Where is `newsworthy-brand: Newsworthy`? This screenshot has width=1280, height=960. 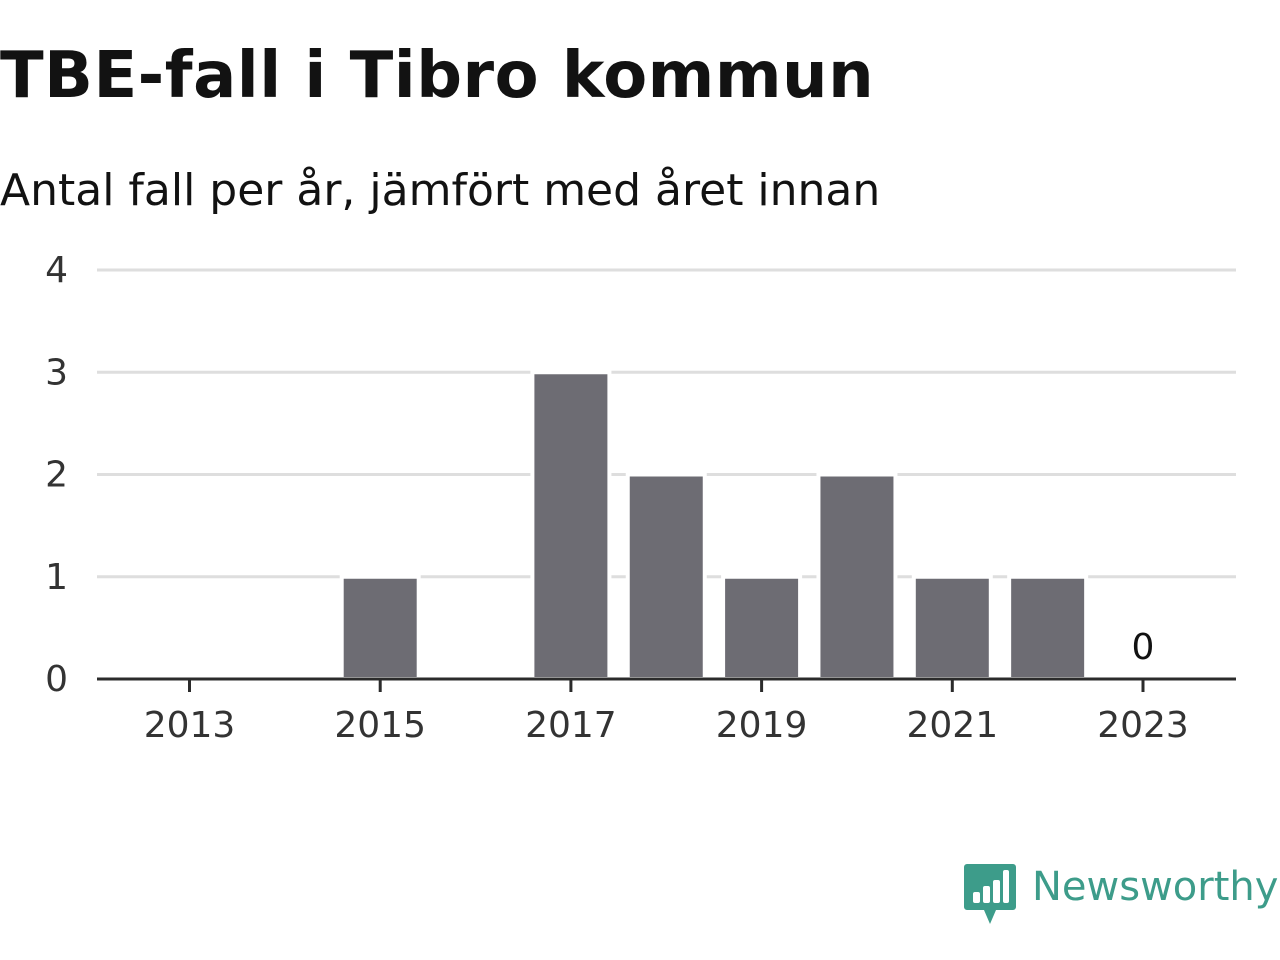 newsworthy-brand: Newsworthy is located at coordinates (1121, 895).